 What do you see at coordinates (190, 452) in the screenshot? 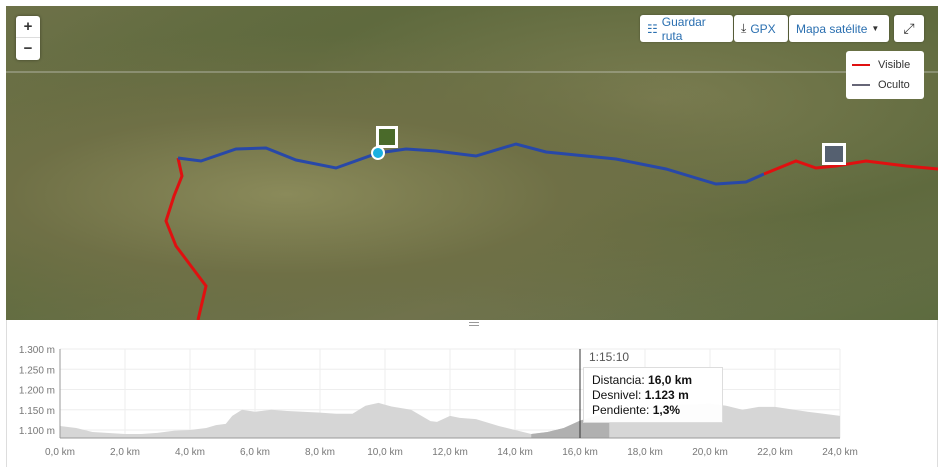
I see `x-tick-label: 4,0 km` at bounding box center [190, 452].